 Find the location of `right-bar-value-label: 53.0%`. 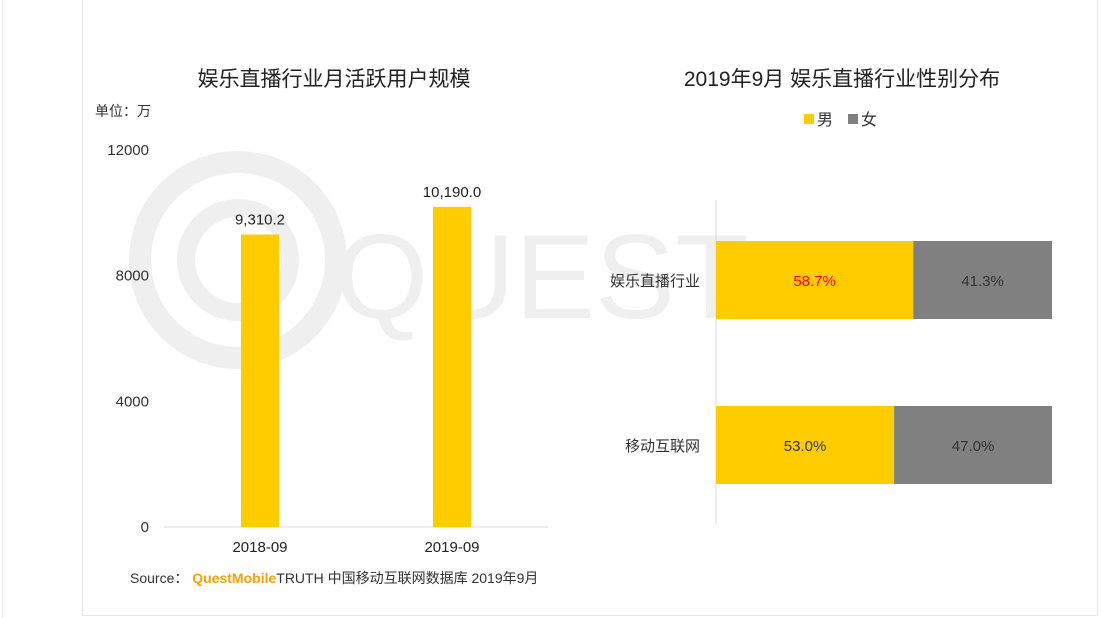

right-bar-value-label: 53.0% is located at coordinates (805, 446).